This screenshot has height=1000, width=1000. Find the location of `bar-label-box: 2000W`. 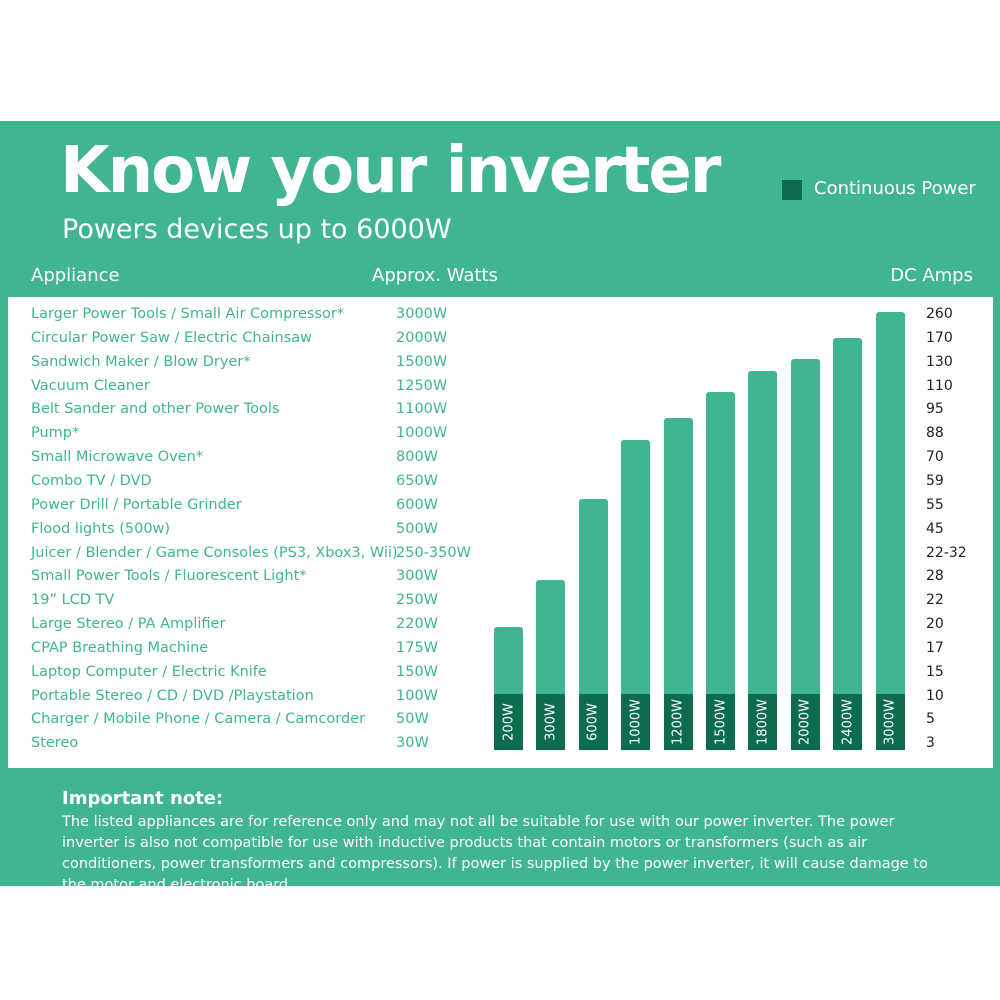

bar-label-box: 2000W is located at coordinates (805, 722).